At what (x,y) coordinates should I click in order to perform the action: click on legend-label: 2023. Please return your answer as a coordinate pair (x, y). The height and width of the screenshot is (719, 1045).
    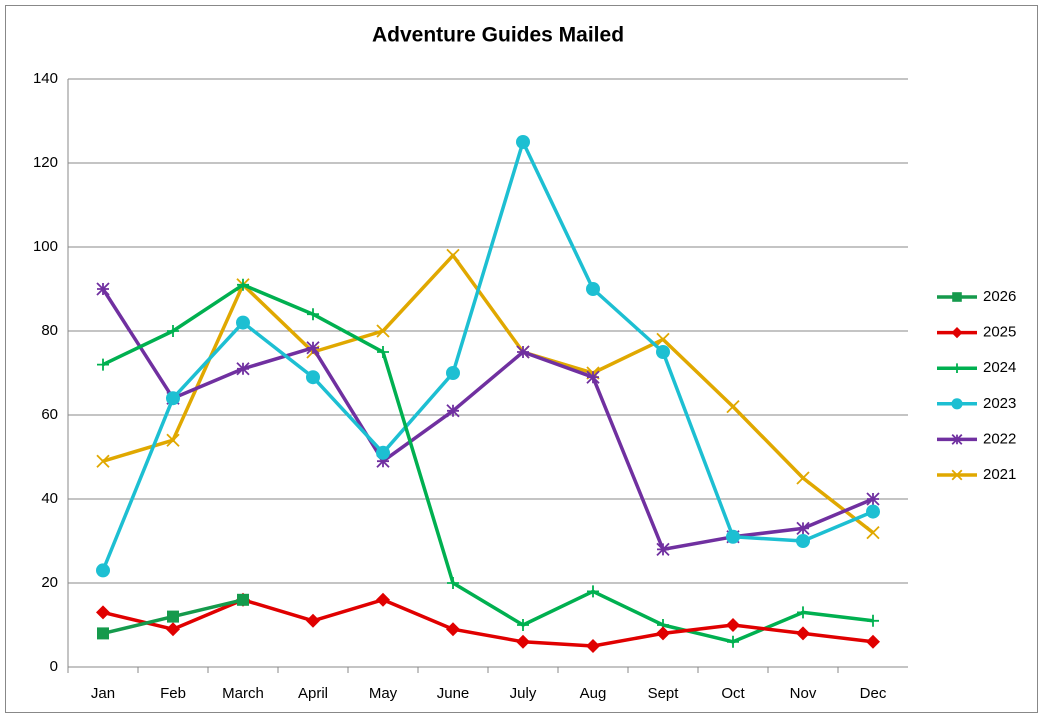
    Looking at the image, I should click on (999, 403).